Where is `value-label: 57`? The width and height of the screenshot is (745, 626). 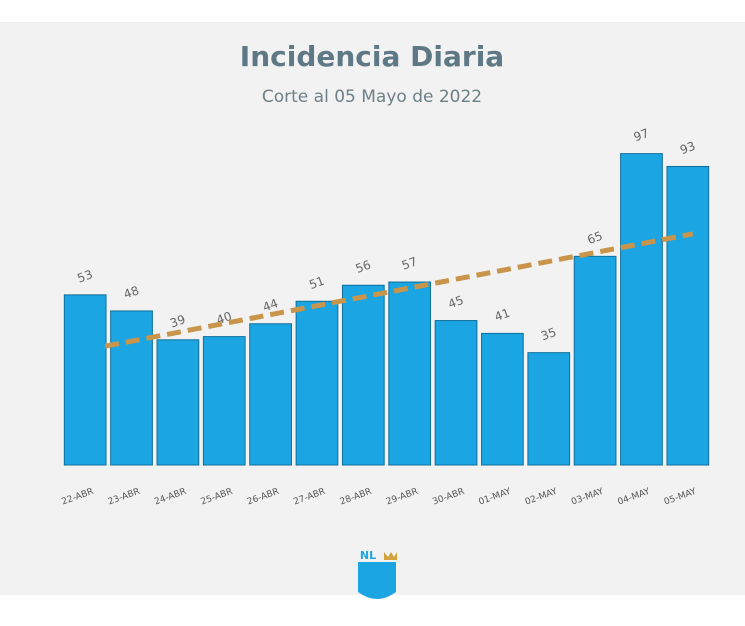
value-label: 57 is located at coordinates (409, 263).